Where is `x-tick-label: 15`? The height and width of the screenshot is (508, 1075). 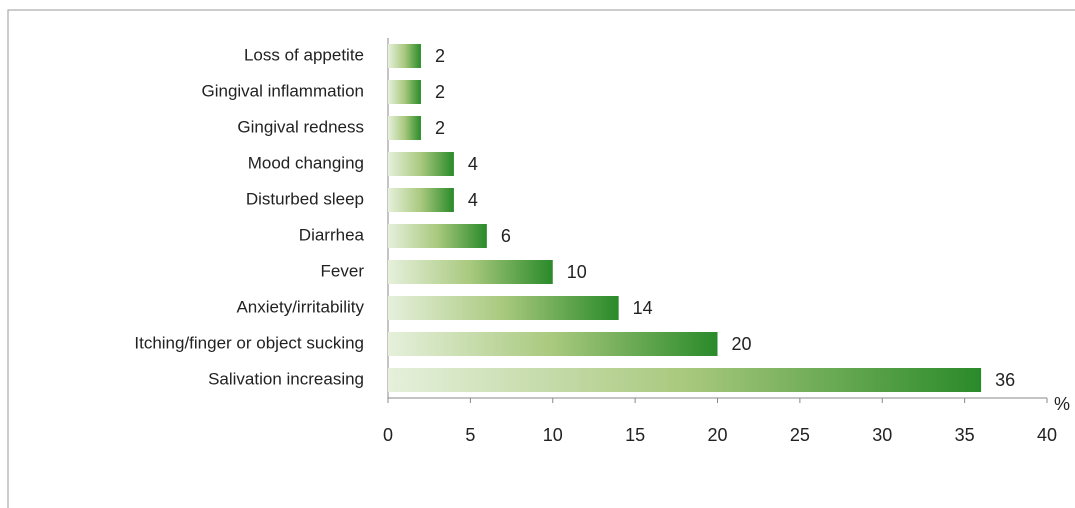
x-tick-label: 15 is located at coordinates (635, 435).